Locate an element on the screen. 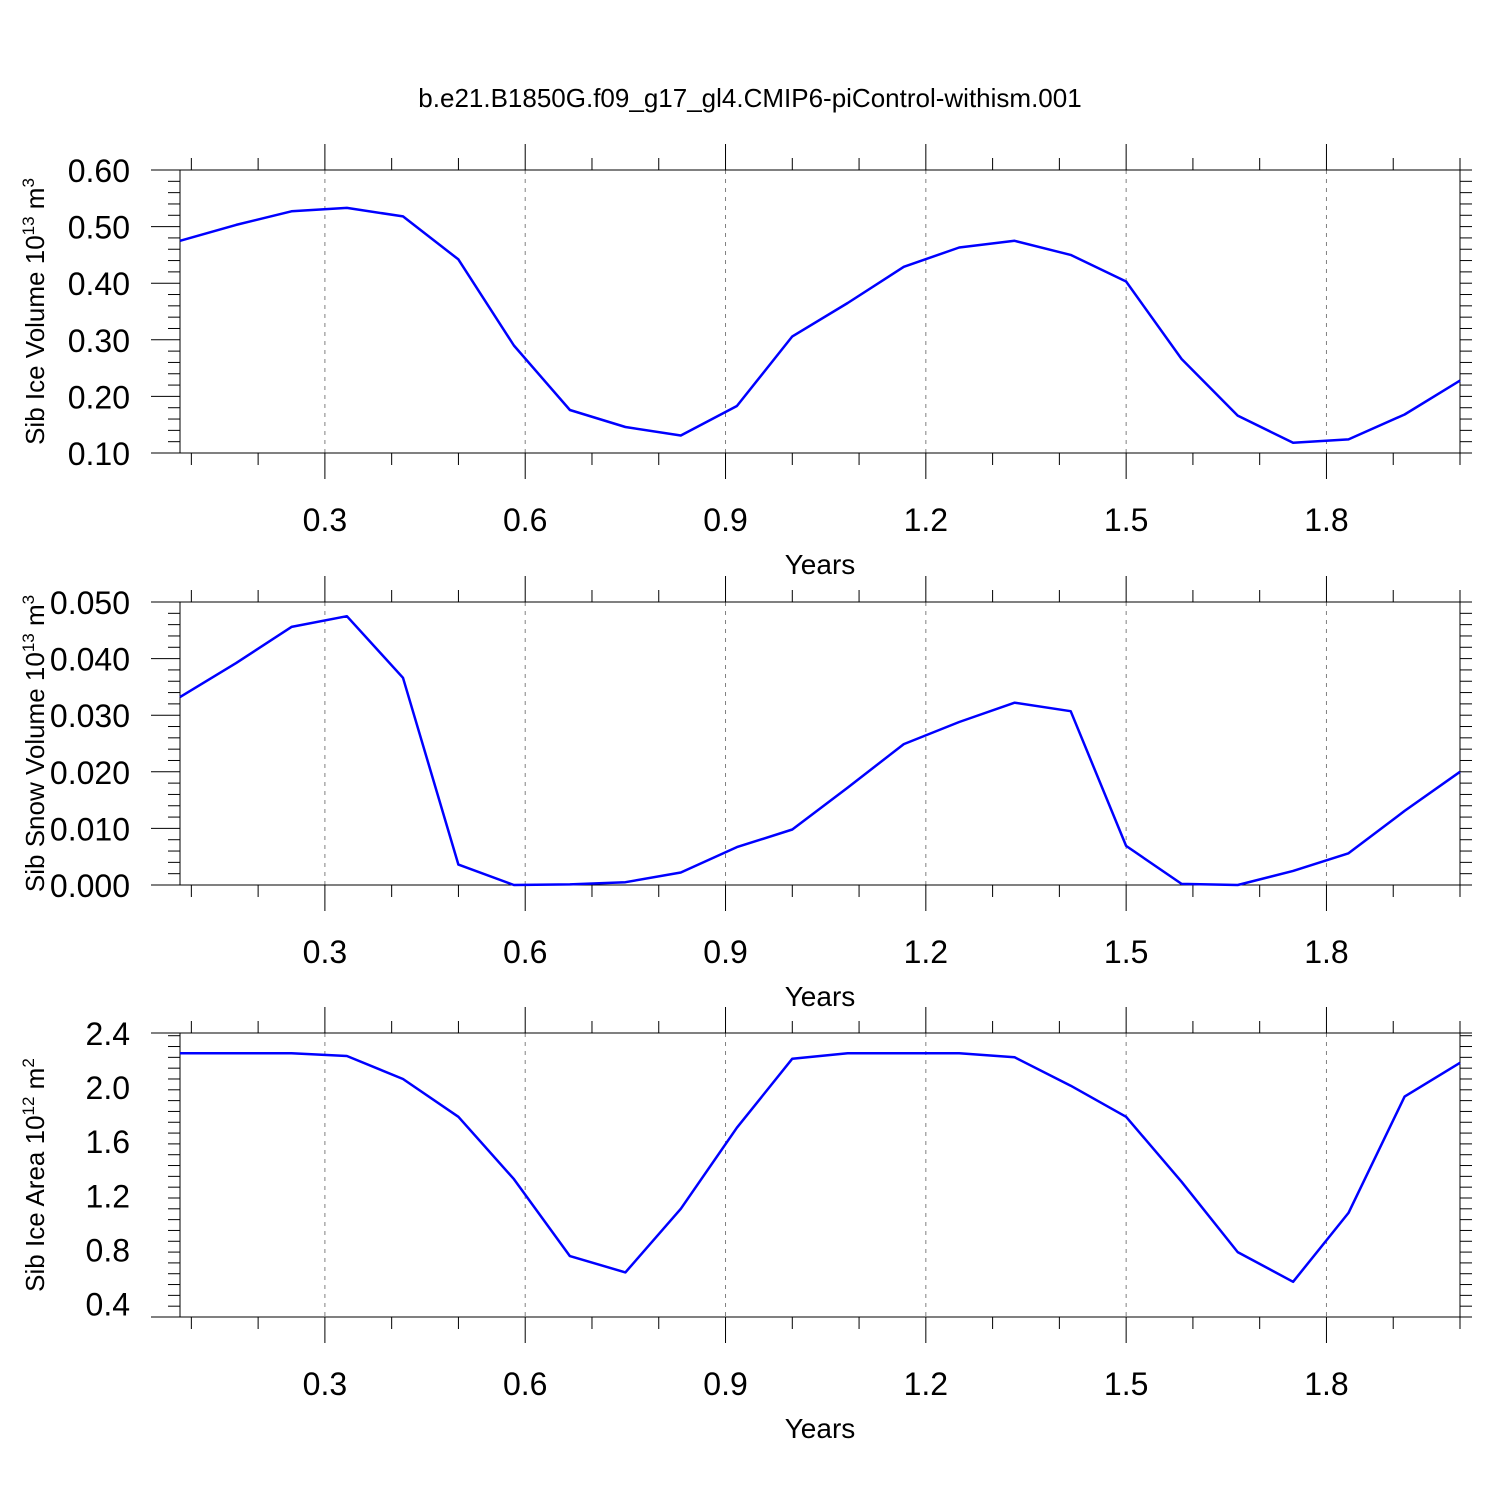 The image size is (1500, 1500). y-axis-label: Sib Snow Volume 1013 m3 is located at coordinates (34, 743).